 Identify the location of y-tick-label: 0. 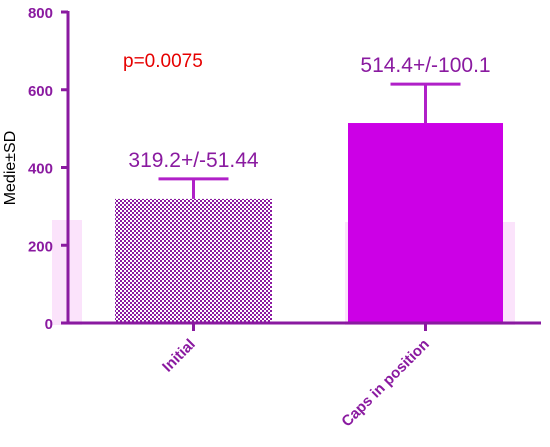
(49, 324).